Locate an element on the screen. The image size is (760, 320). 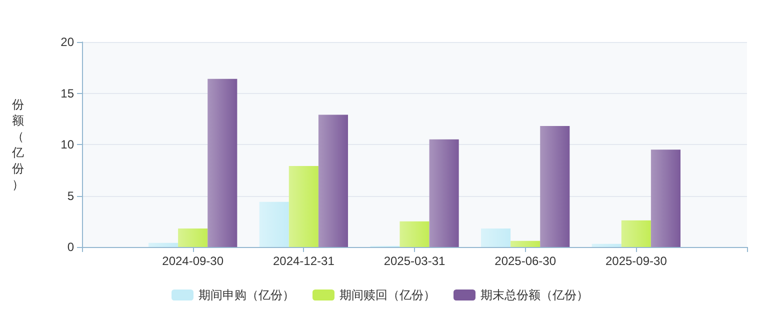
legend-label: 期间申购（亿份） is located at coordinates (246, 295).